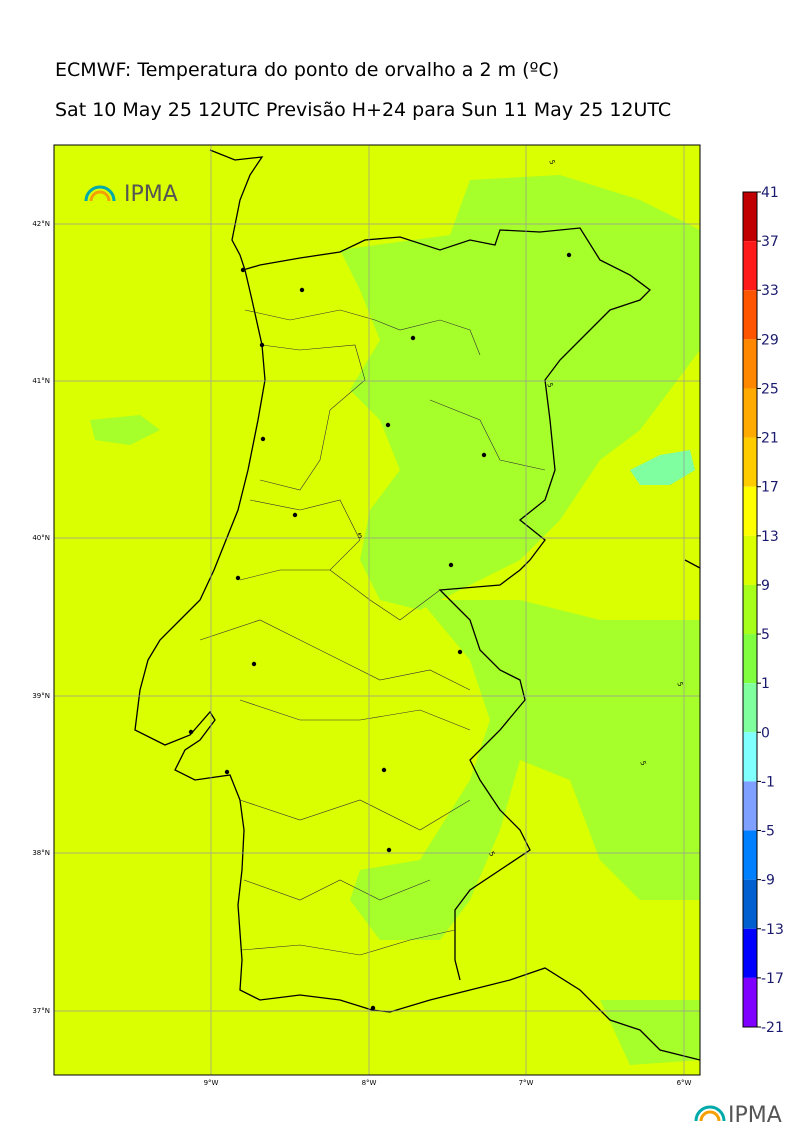 The image size is (800, 1135). What do you see at coordinates (770, 340) in the screenshot?
I see `colorbar-label: 29` at bounding box center [770, 340].